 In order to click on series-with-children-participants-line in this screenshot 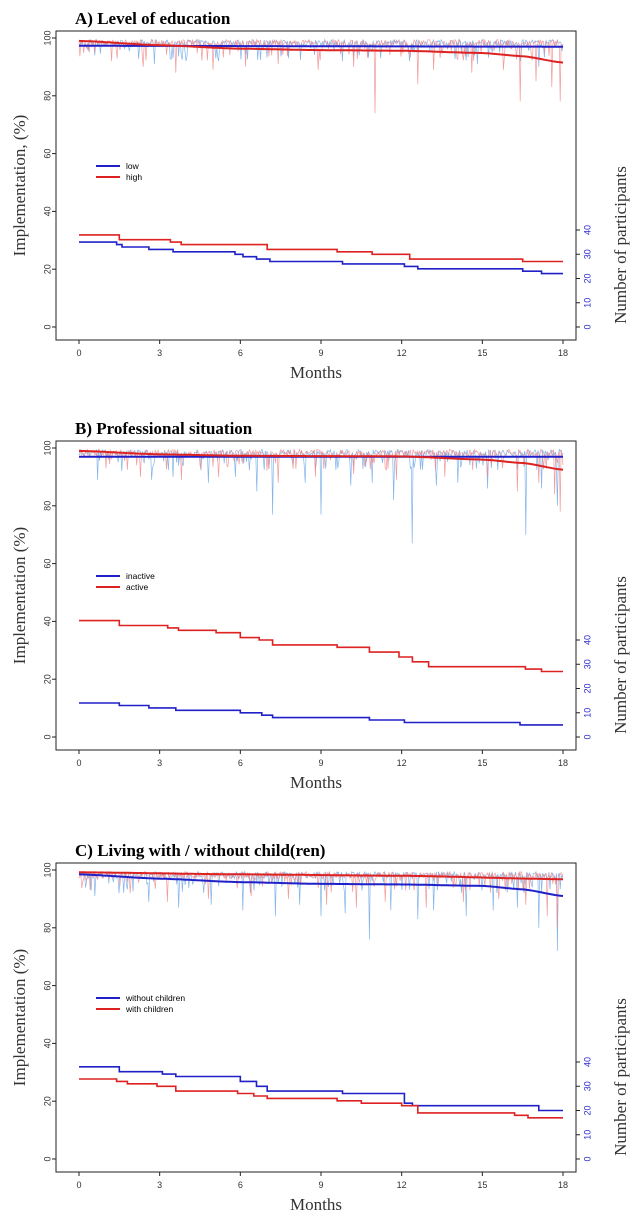, I will do `click(321, 1098)`.